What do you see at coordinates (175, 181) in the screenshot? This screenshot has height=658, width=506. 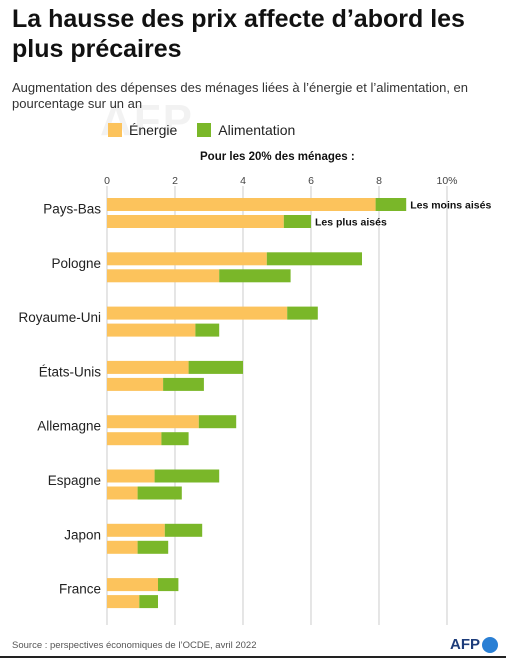 I see `x-tick-label: 2` at bounding box center [175, 181].